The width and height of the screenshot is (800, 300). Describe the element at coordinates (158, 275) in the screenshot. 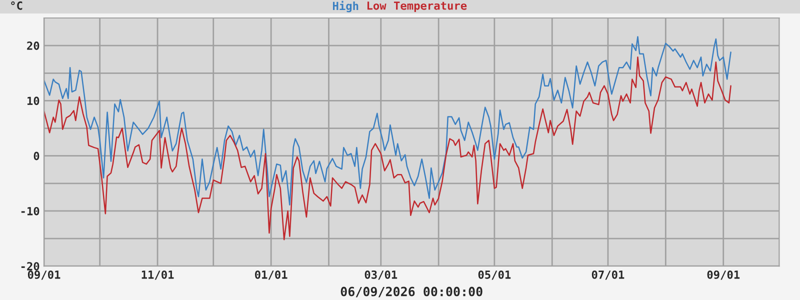

I see `x-tick-label: 11/01` at that location.